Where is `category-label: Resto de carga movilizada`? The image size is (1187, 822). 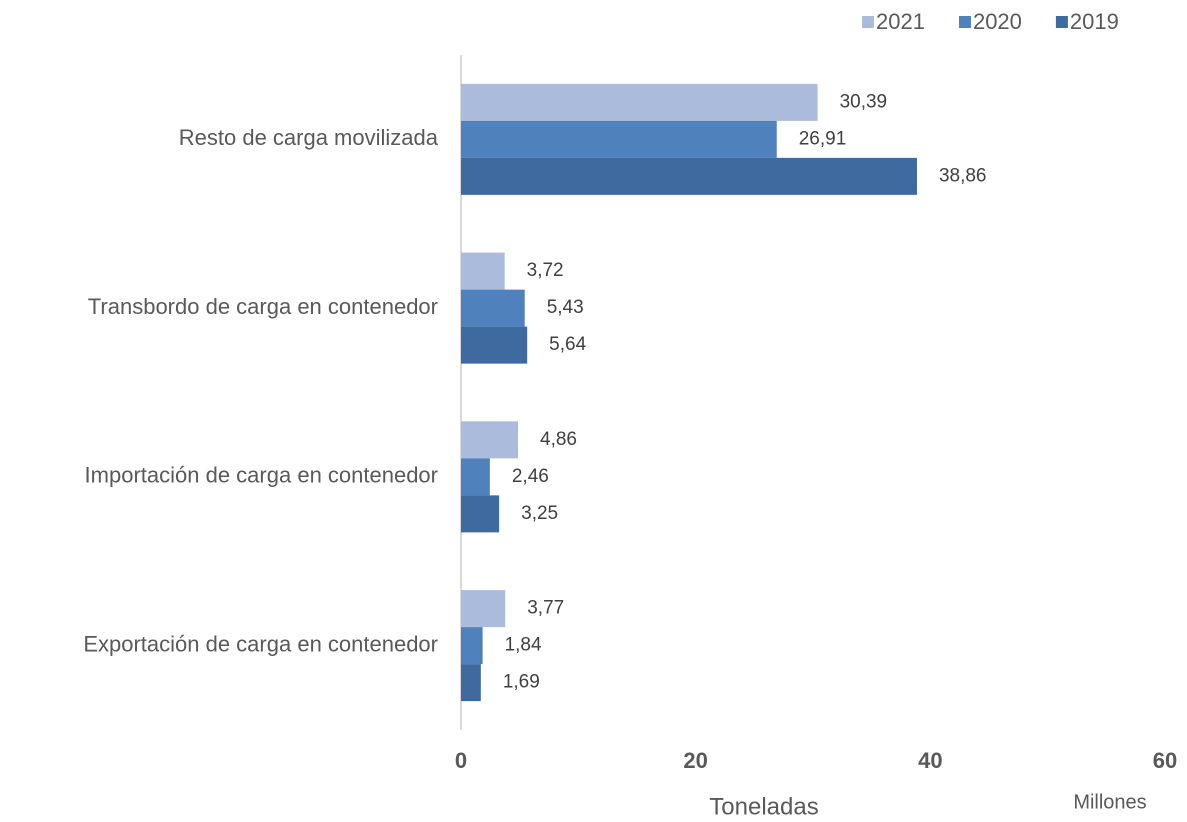 category-label: Resto de carga movilizada is located at coordinates (309, 137).